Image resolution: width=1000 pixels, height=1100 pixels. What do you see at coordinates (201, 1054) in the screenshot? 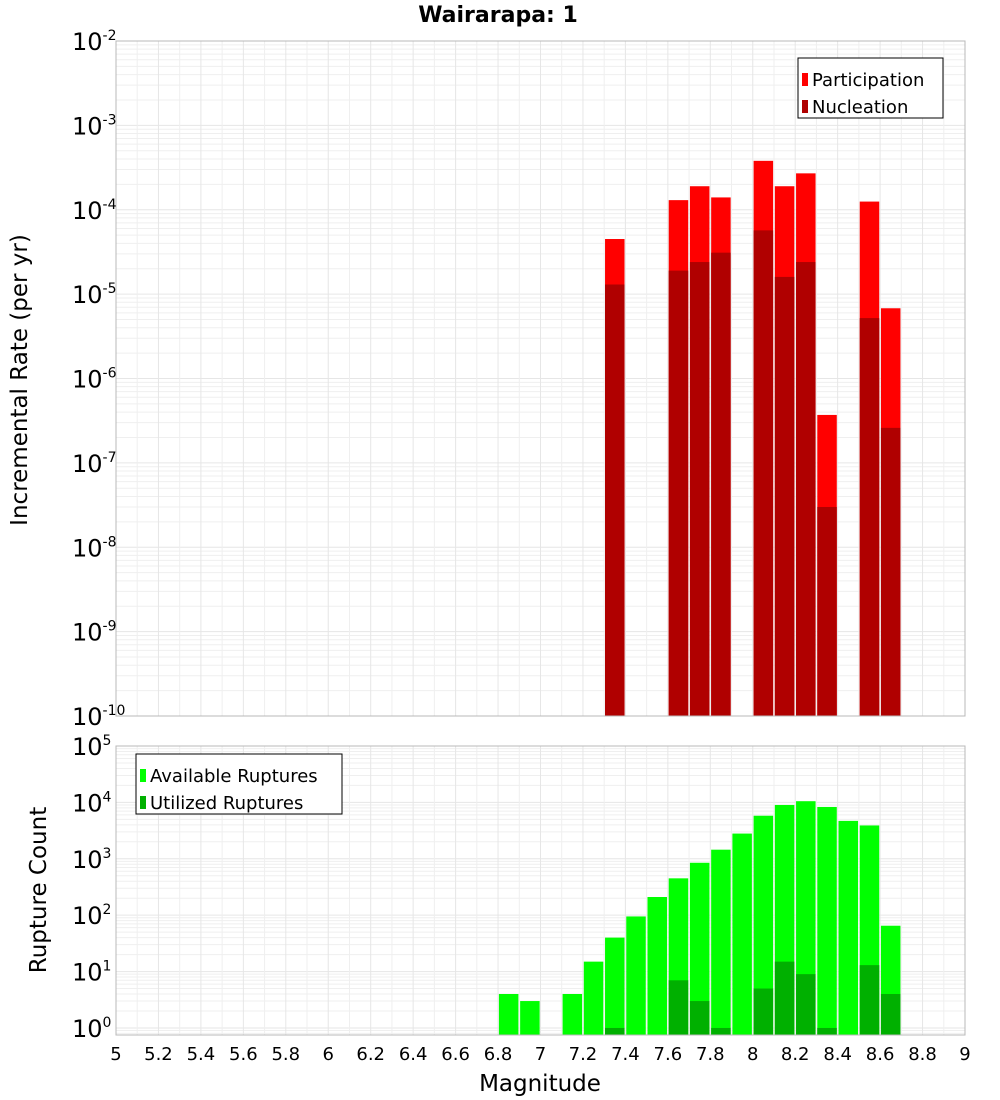
I see `x-tick-label: 5.4` at bounding box center [201, 1054].